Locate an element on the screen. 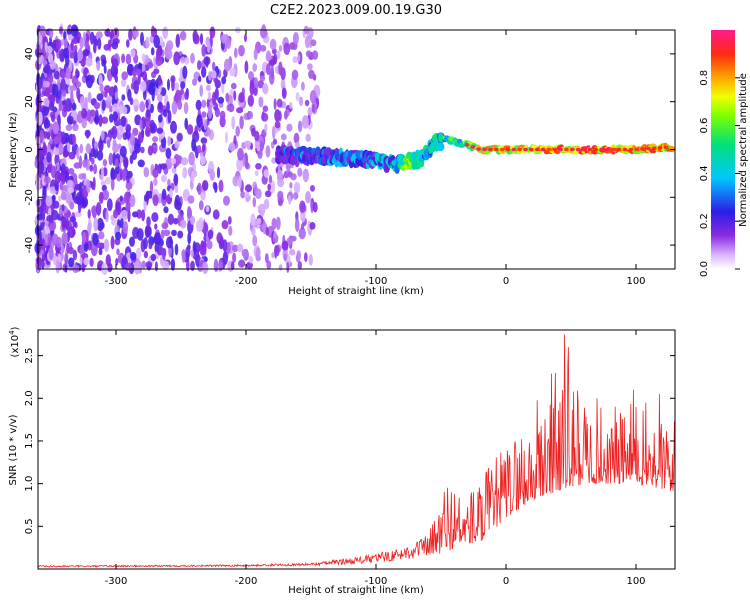 The image size is (750, 604). snr-y-multiplier-exponent: 4 is located at coordinates (12, 332).